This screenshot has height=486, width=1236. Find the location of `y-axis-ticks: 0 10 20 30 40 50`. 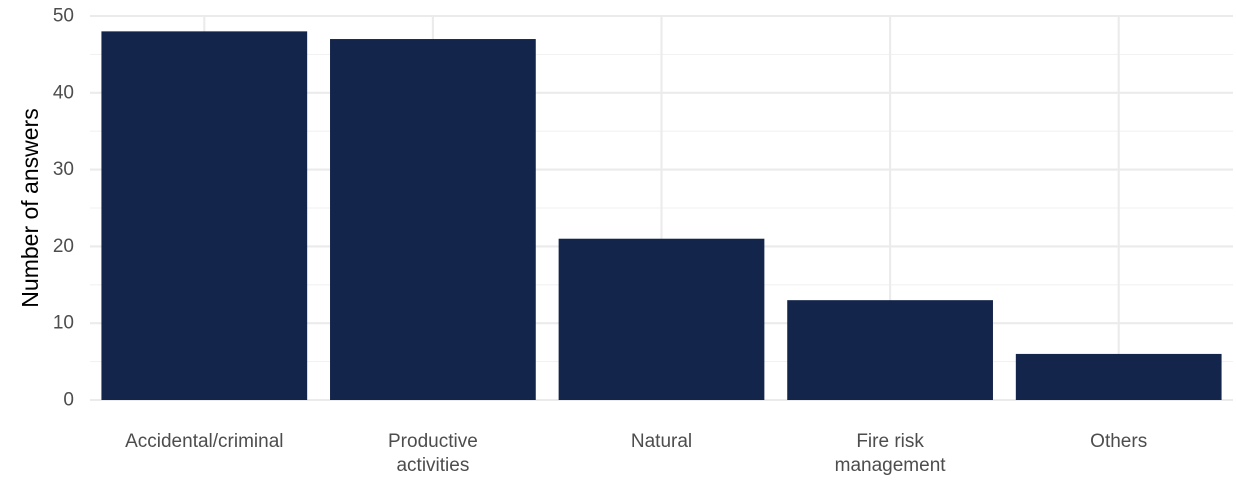

y-axis-ticks: 0 10 20 30 40 50 is located at coordinates (63, 208).